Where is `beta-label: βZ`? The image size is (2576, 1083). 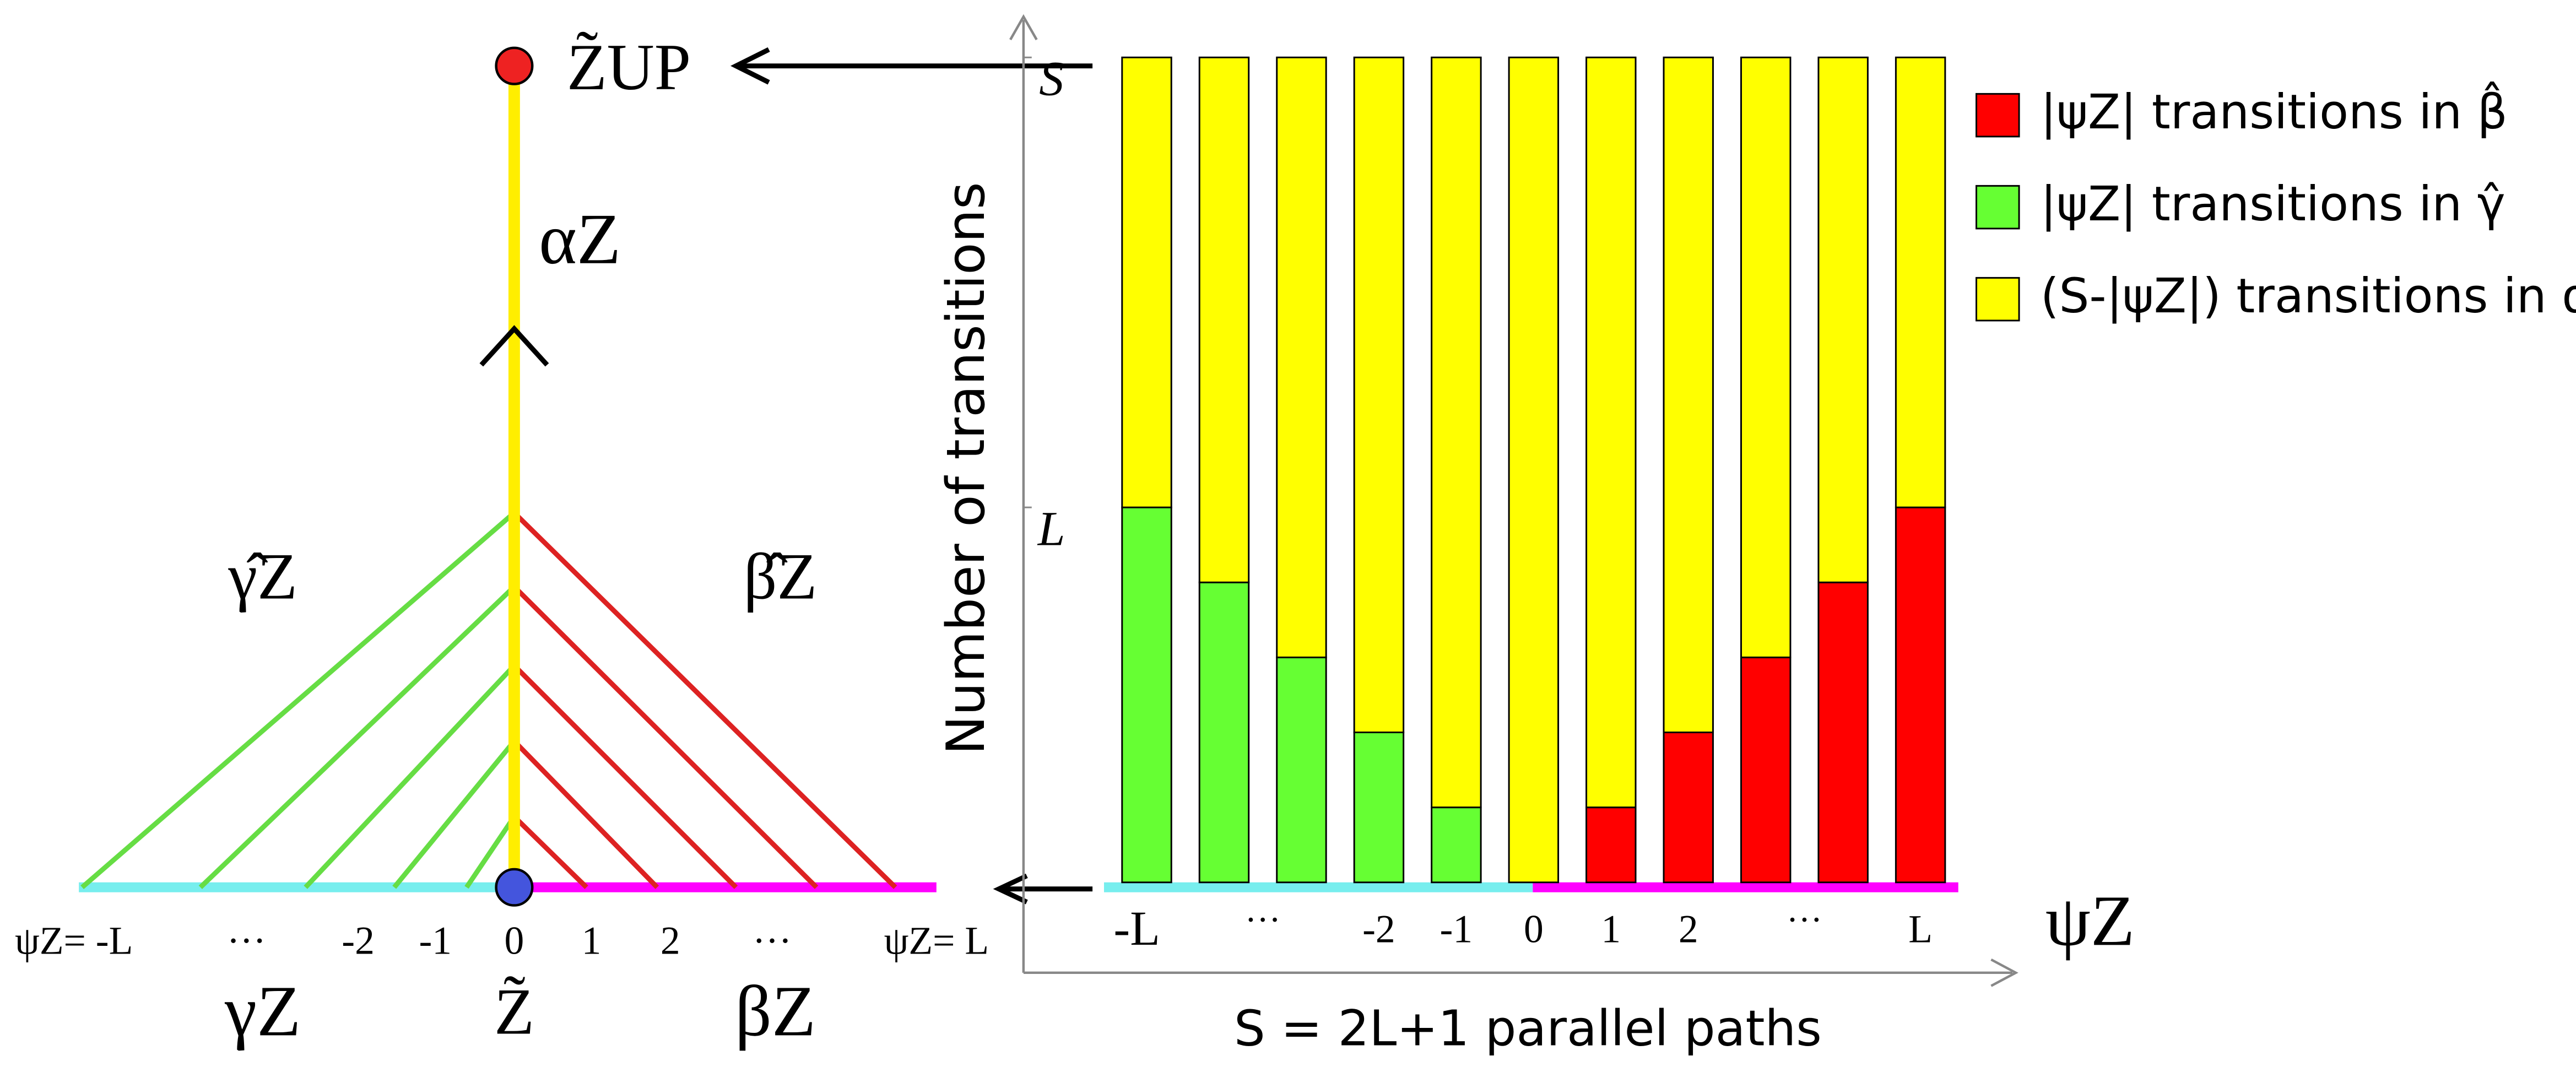
beta-label: βZ is located at coordinates (775, 1011).